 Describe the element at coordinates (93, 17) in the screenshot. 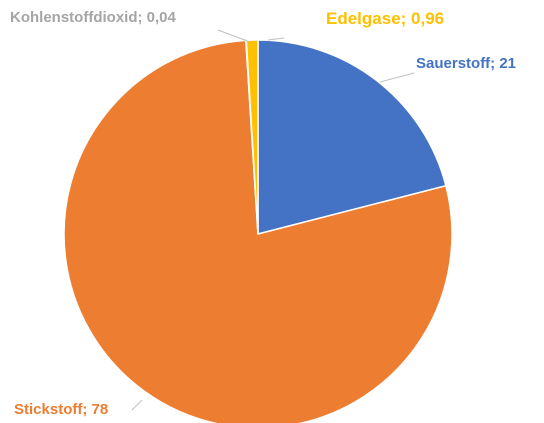

I see `data-label-kohlenstoffdioxid: Kohlenstoffdioxid; 0,04` at that location.